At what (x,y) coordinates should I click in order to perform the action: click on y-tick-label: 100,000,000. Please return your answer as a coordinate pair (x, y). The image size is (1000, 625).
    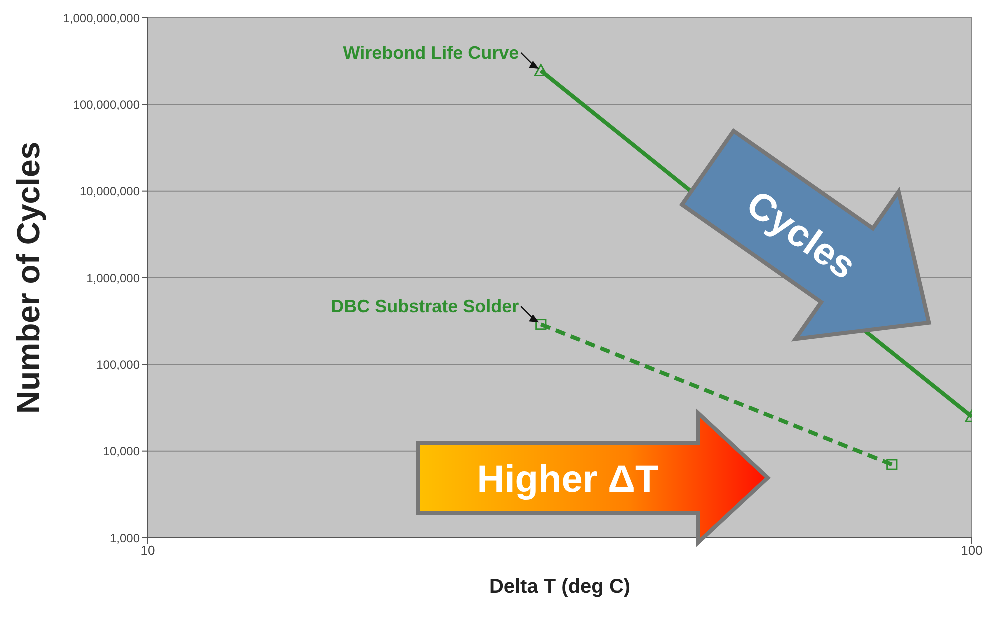
    Looking at the image, I should click on (106, 105).